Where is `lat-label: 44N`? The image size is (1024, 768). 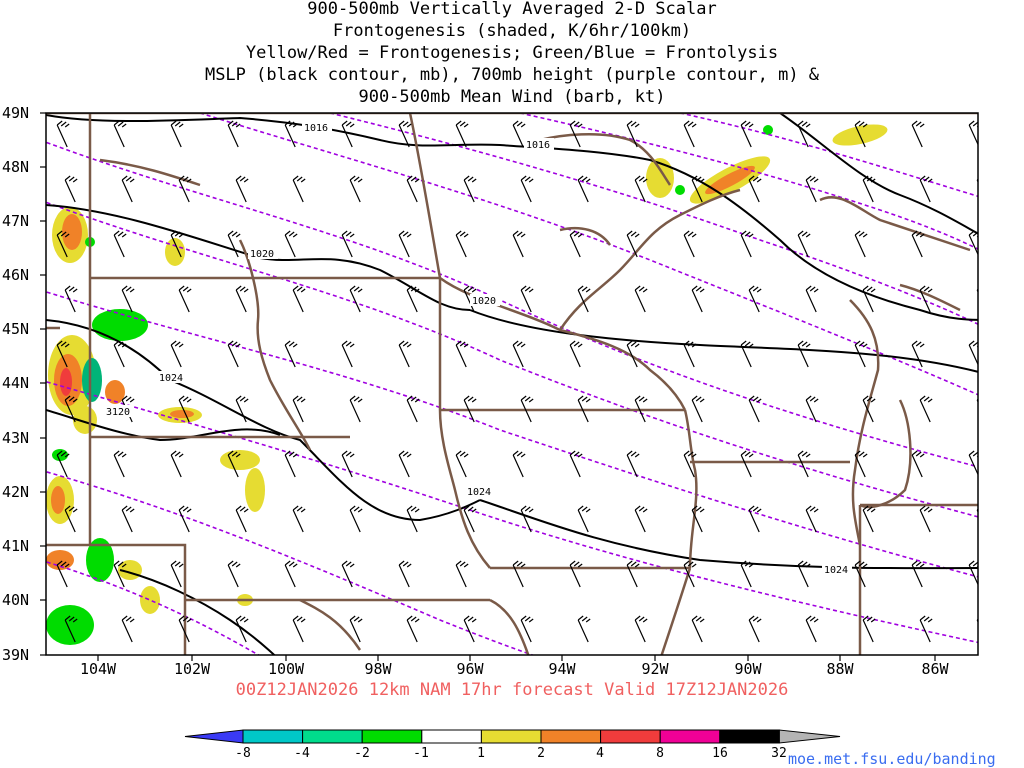
lat-label: 44N is located at coordinates (16, 383).